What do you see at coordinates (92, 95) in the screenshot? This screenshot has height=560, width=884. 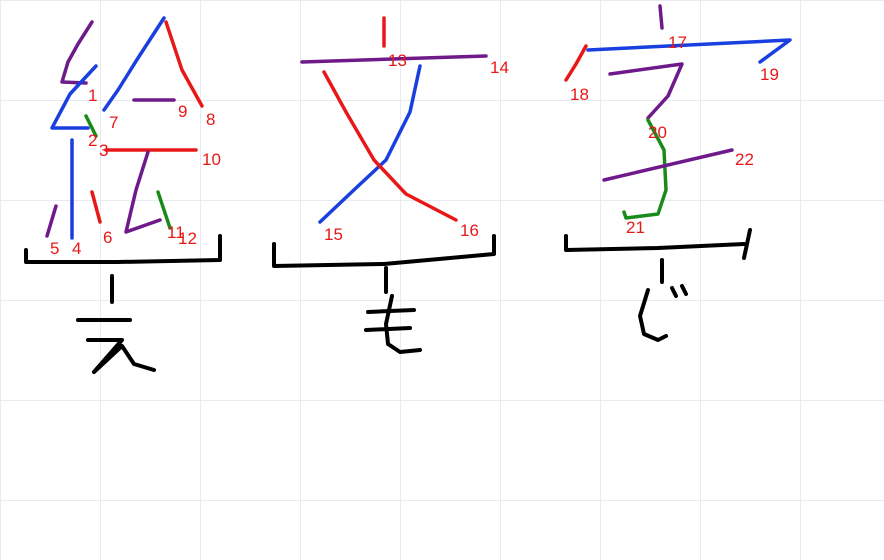 I see `stroke-label: 1` at bounding box center [92, 95].